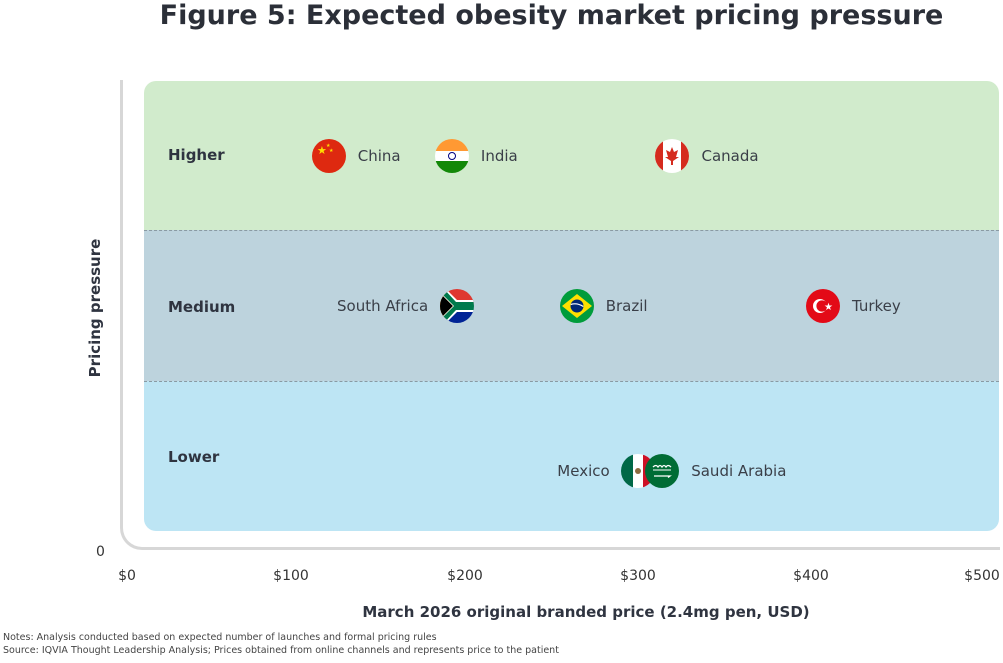 The image size is (1003, 663). I want to click on india-flag-icon, so click(451, 156).